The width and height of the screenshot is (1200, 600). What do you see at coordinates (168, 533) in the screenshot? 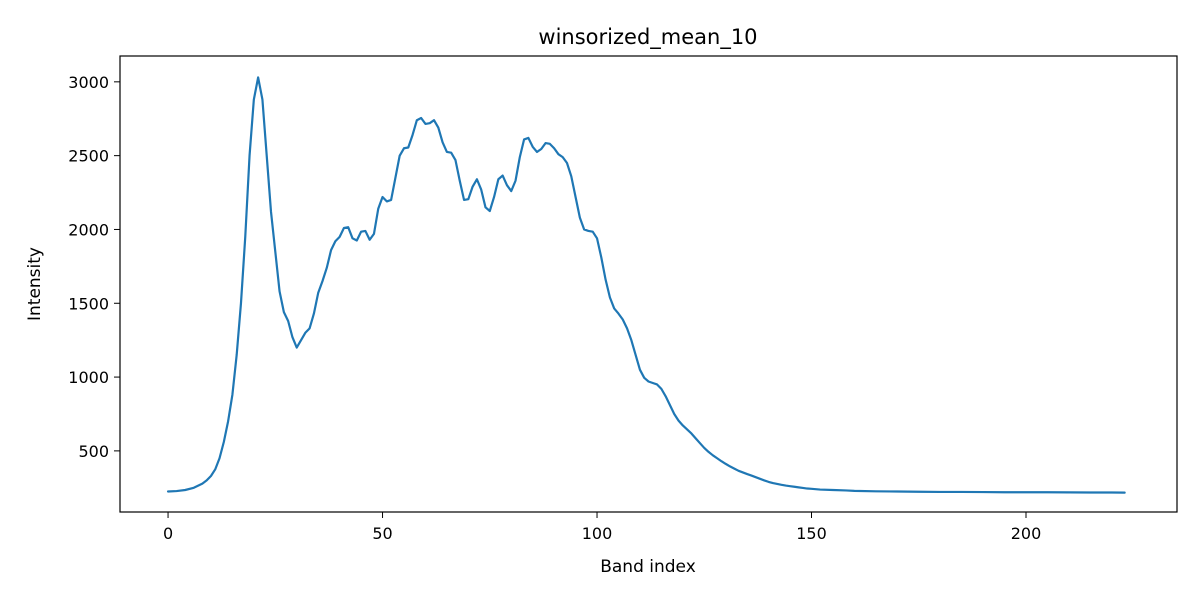
I see `x-tick-label: 0` at bounding box center [168, 533].